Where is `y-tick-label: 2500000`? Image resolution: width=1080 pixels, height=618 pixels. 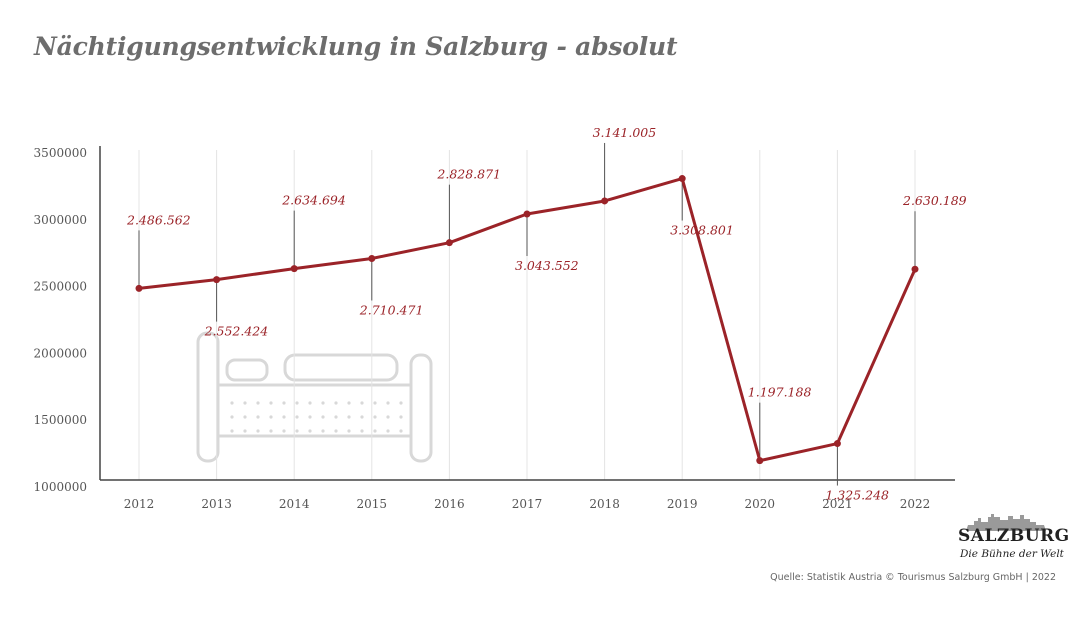 y-tick-label: 2500000 is located at coordinates (60, 287).